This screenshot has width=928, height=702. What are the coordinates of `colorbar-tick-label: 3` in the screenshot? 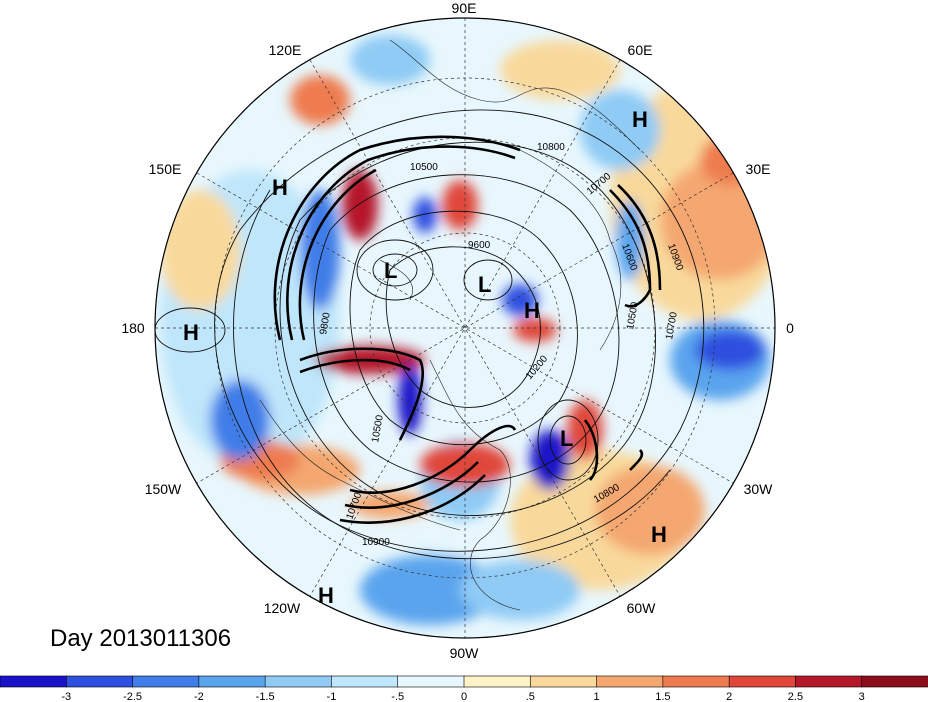 It's located at (862, 696).